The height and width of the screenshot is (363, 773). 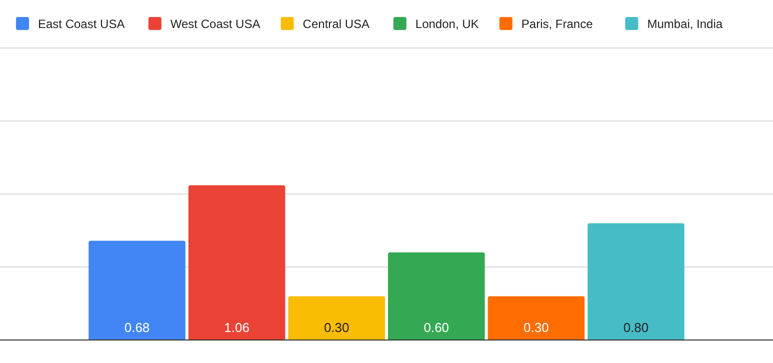 I want to click on data-label: 1.06, so click(x=237, y=327).